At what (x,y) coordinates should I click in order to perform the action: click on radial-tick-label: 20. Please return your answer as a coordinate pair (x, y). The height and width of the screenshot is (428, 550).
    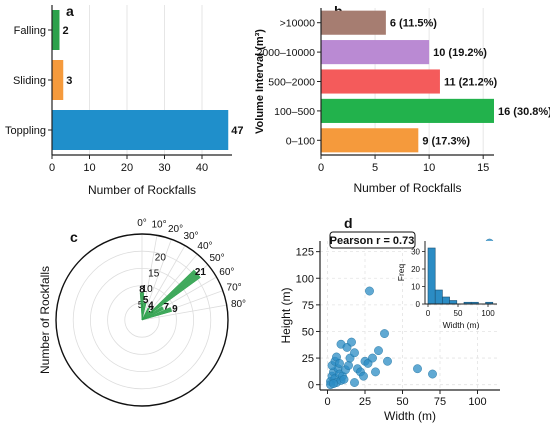
    Looking at the image, I should click on (161, 257).